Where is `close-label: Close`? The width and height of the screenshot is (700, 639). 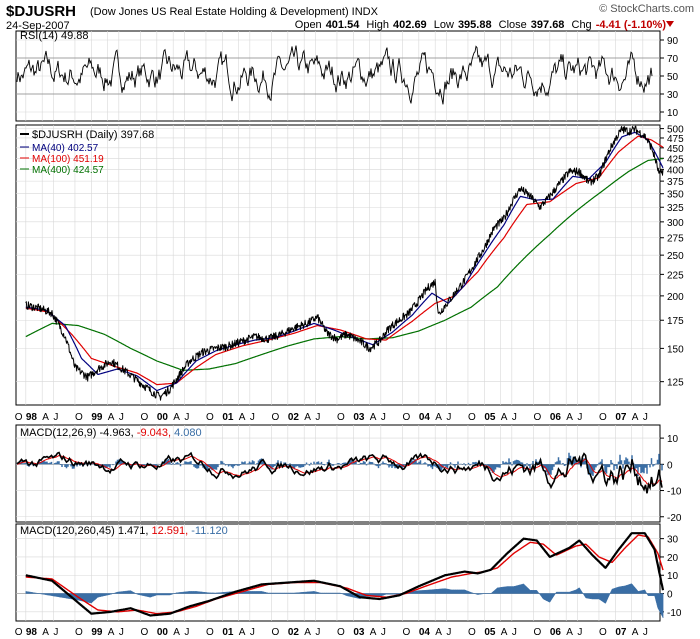 close-label: Close is located at coordinates (512, 25).